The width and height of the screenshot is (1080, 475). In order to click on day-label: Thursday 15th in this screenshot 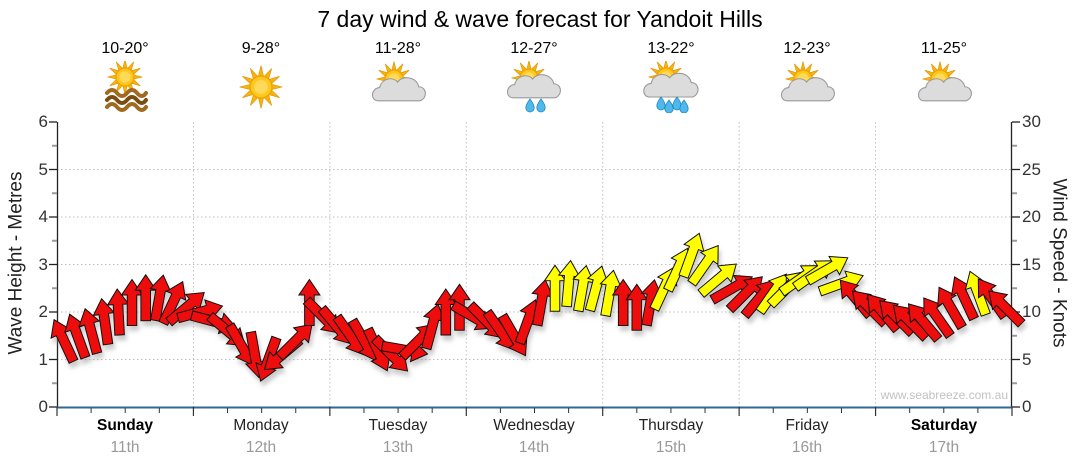, I will do `click(671, 437)`.